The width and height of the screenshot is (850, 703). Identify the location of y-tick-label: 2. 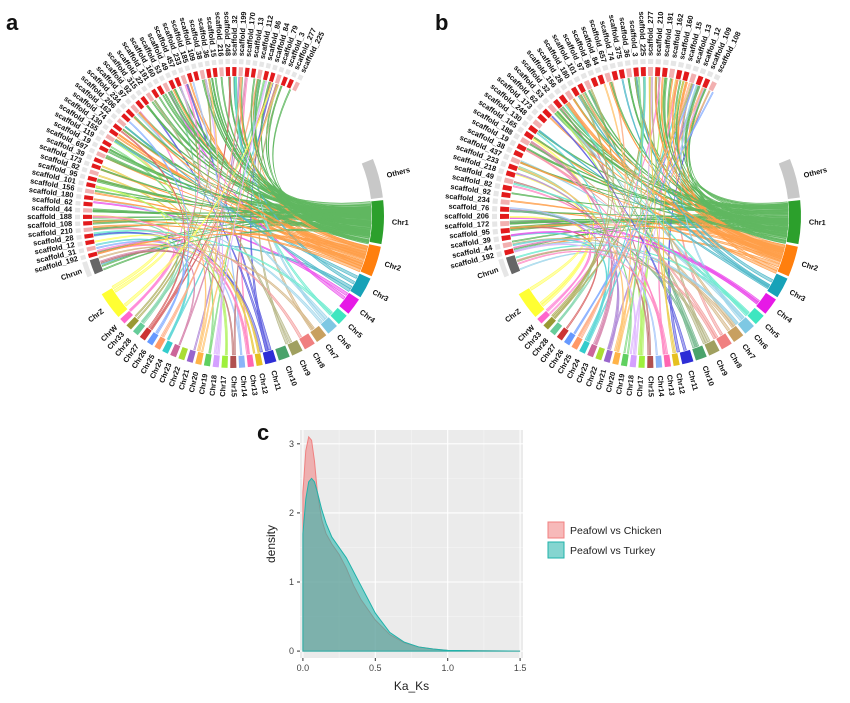
(291, 513).